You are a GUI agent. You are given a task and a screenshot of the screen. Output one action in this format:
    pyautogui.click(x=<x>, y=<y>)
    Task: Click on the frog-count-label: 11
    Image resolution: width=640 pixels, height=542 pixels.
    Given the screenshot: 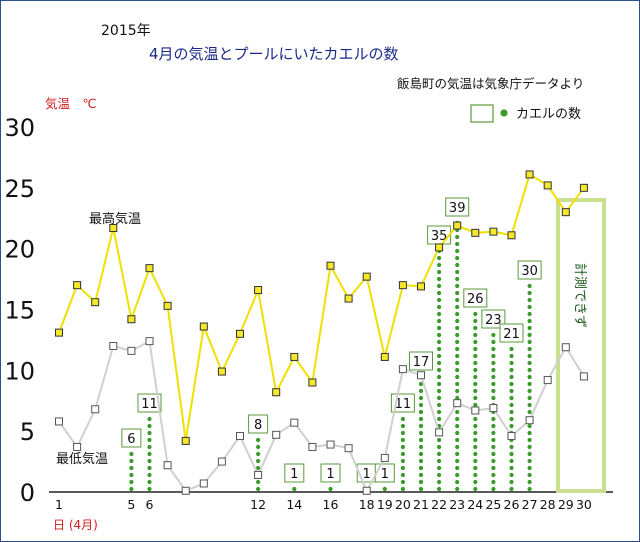 What is the action you would take?
    pyautogui.click(x=403, y=404)
    